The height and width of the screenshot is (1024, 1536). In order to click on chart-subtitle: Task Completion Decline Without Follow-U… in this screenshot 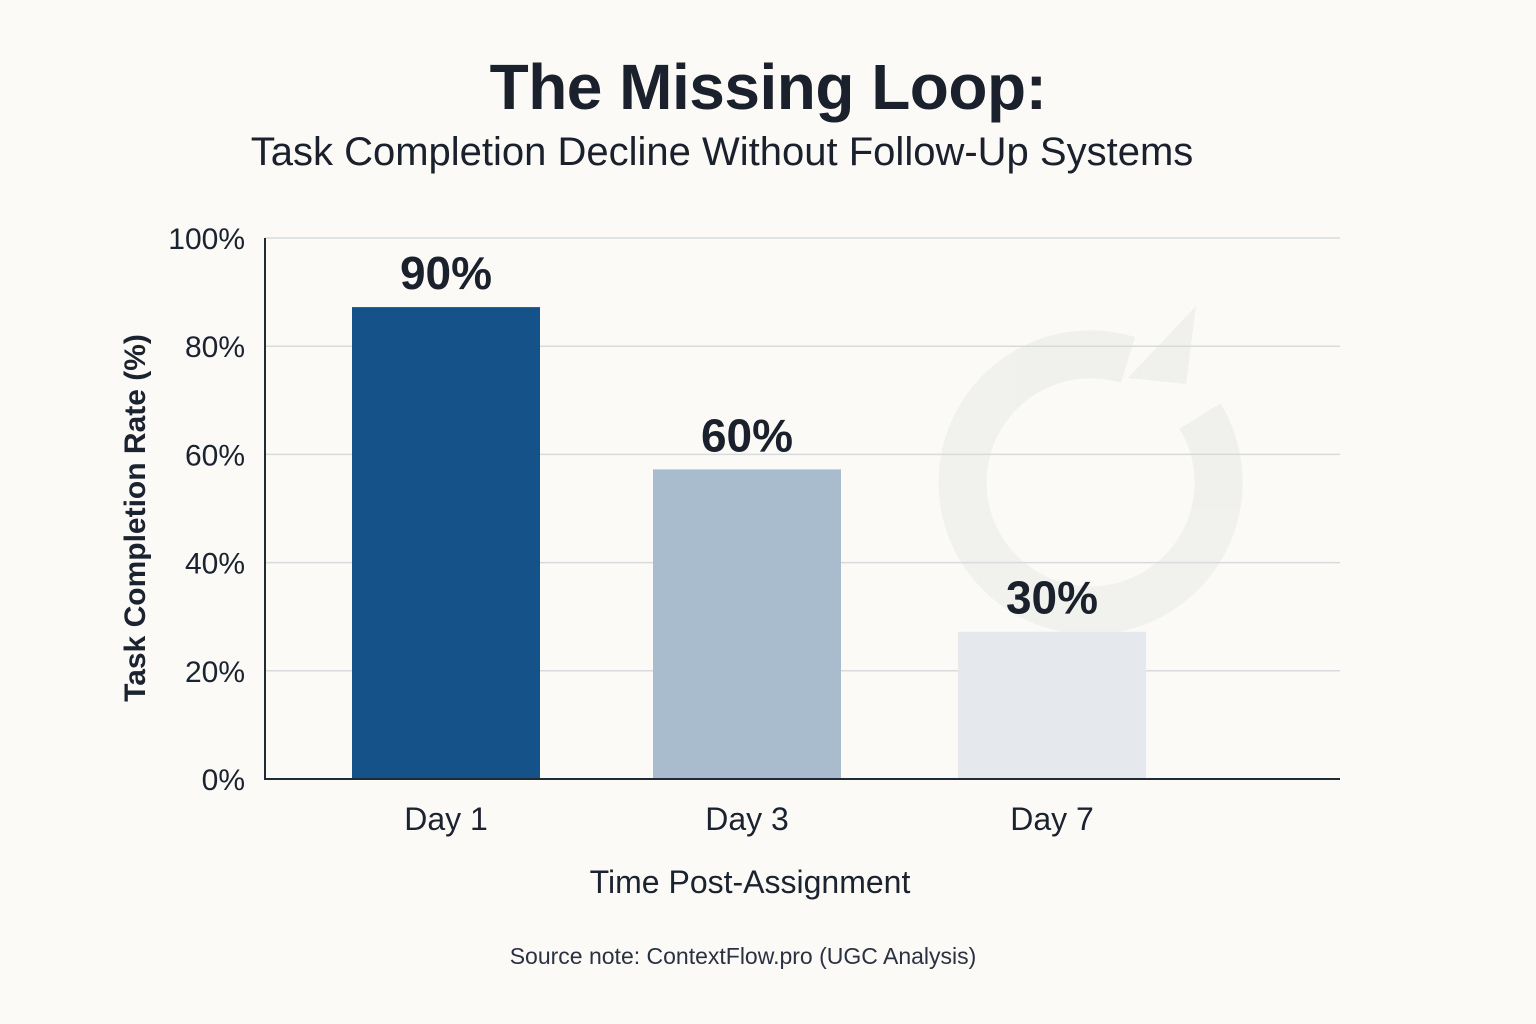, I will do `click(722, 152)`.